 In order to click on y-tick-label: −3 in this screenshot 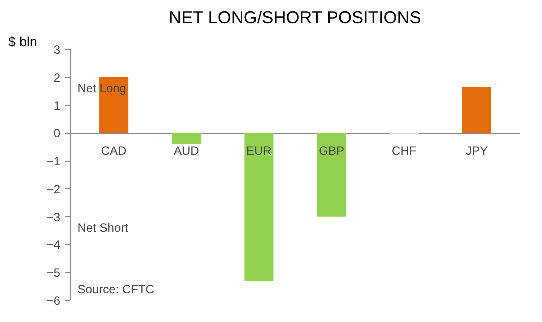, I will do `click(53, 217)`.